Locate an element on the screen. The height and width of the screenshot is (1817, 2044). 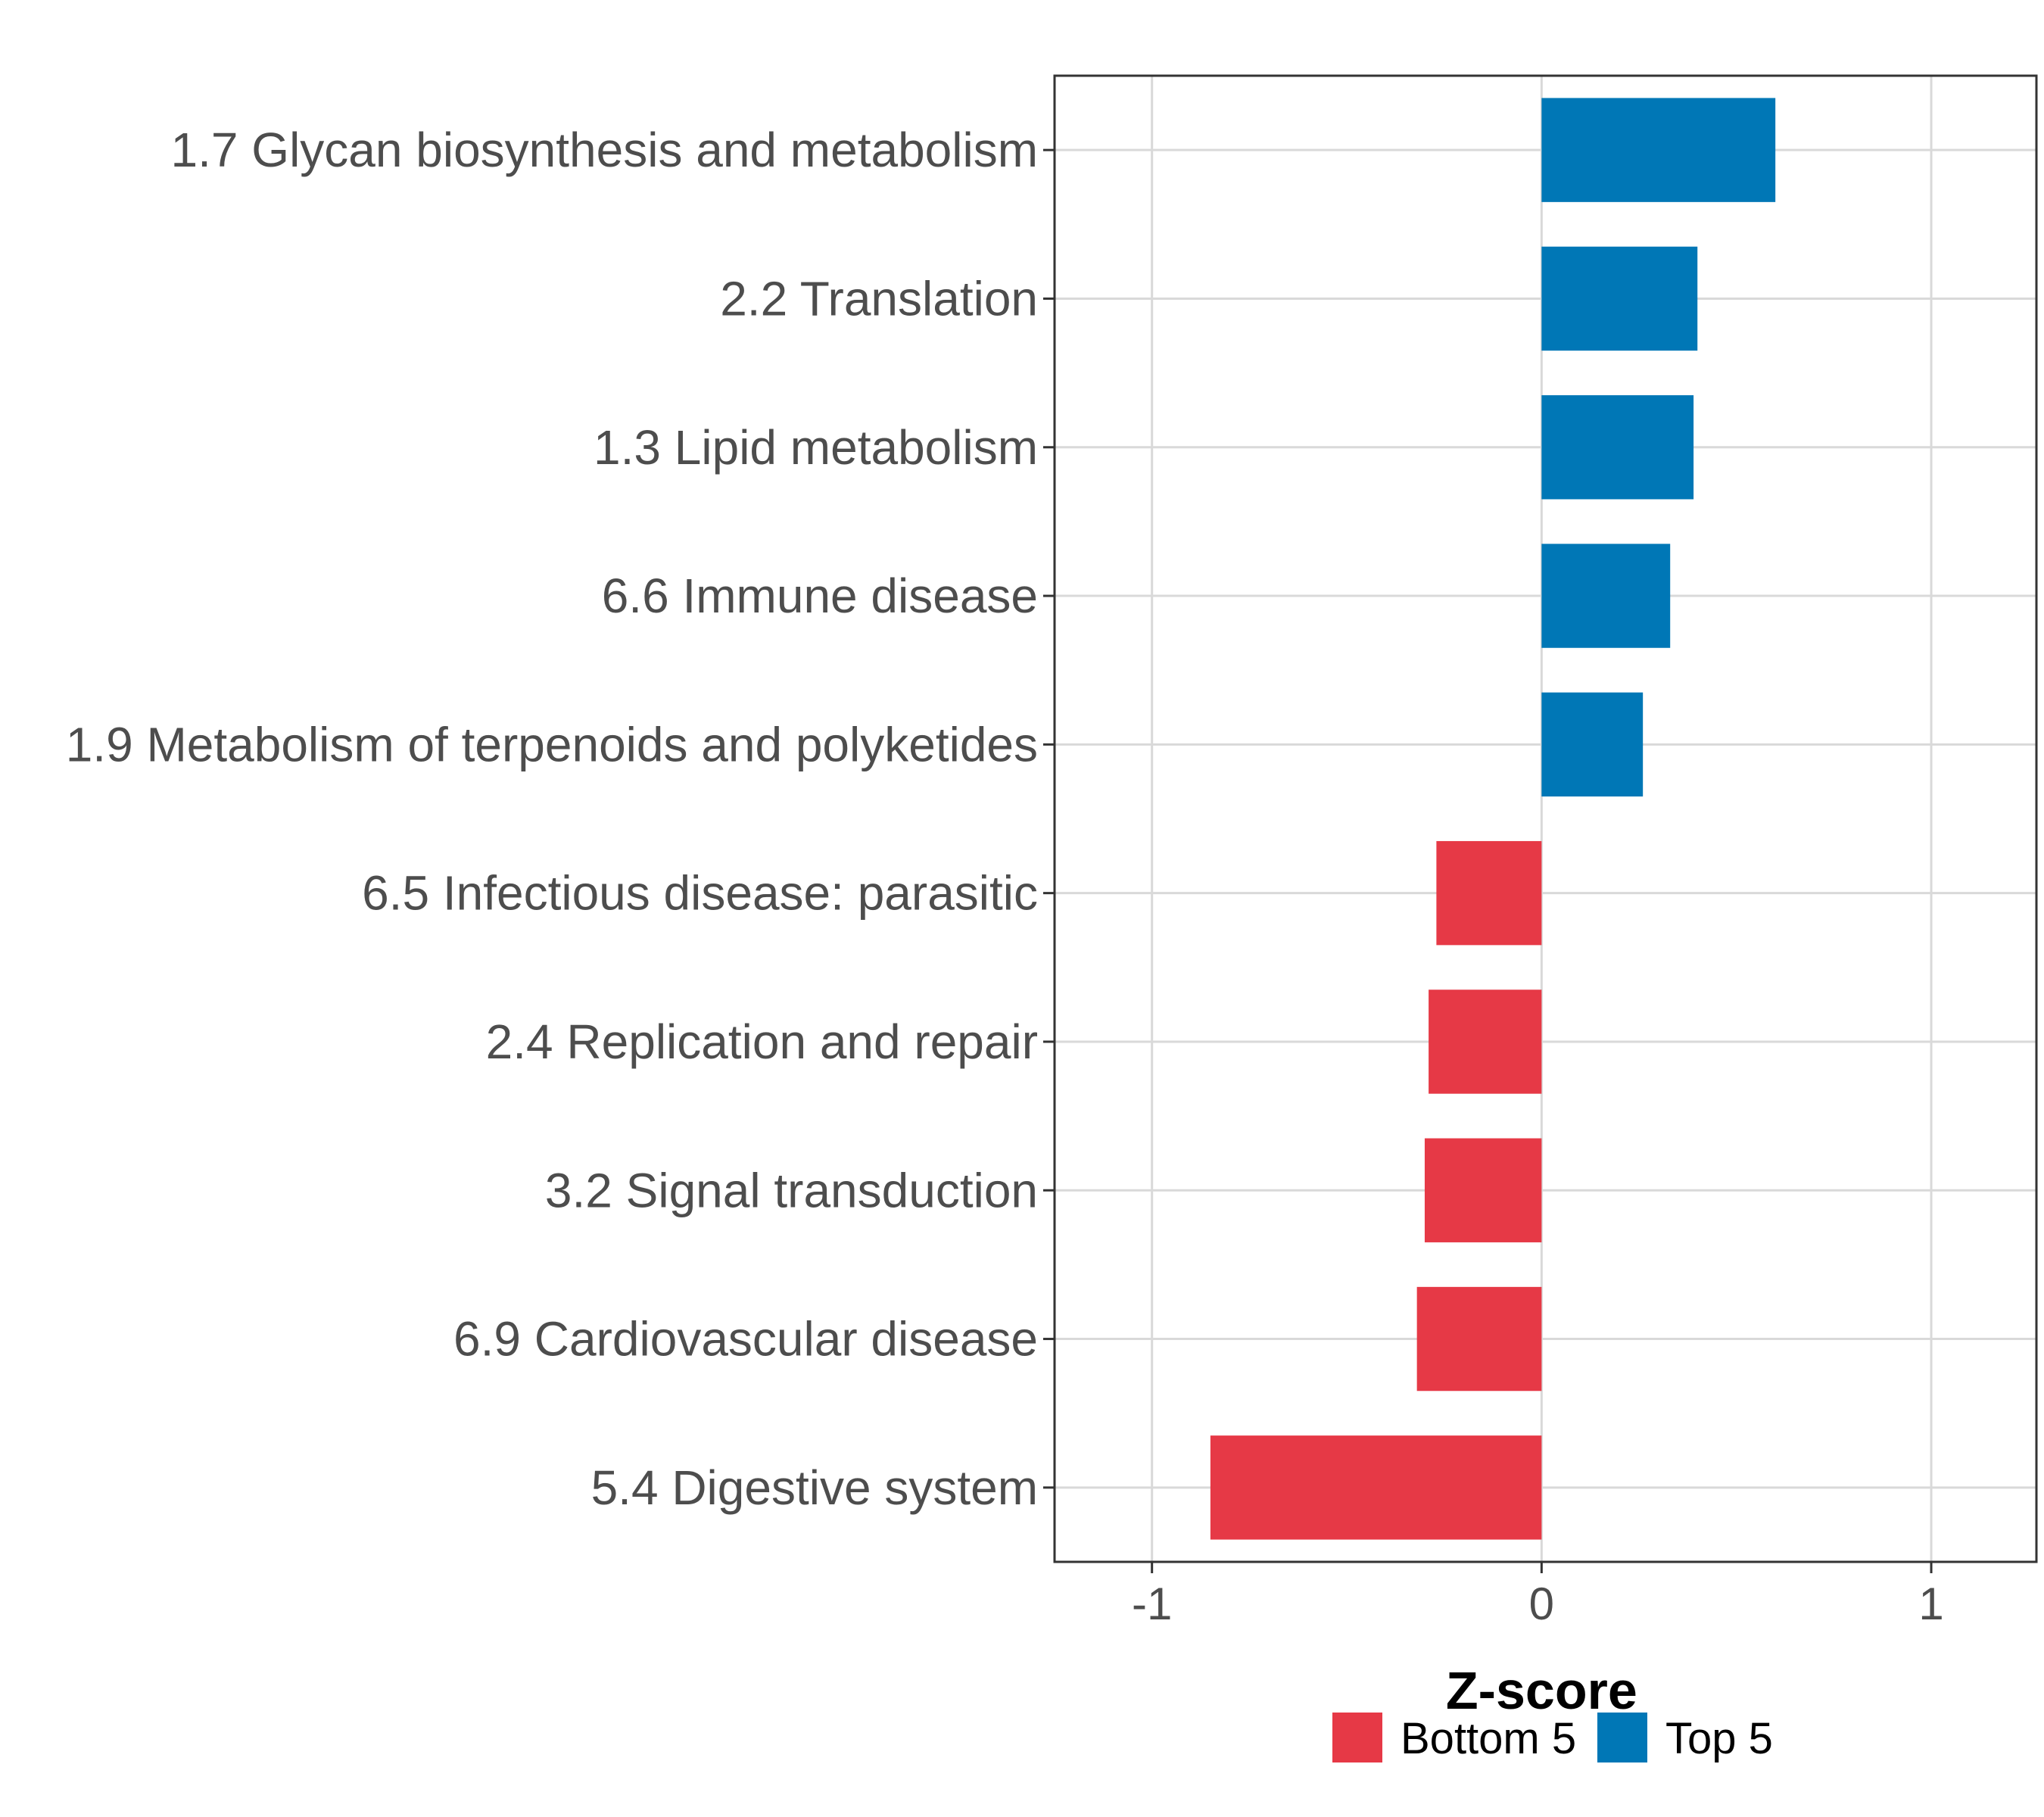
legend: Bottom 5 Top 5 is located at coordinates (1552, 1738).